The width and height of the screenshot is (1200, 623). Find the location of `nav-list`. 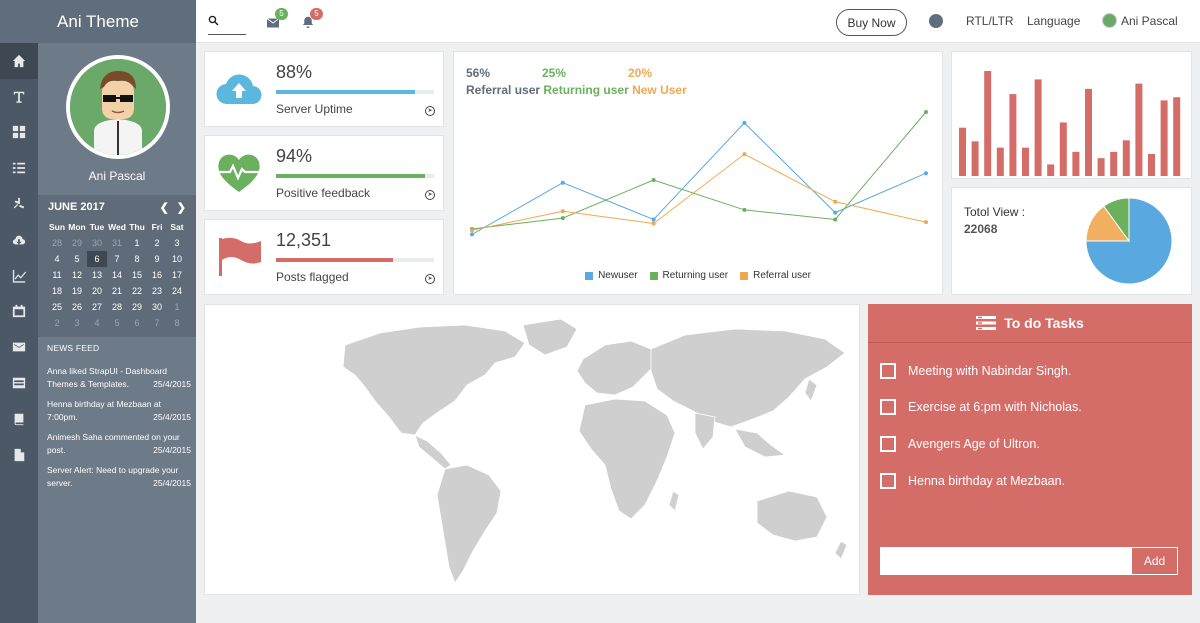

nav-list is located at coordinates (19, 168).